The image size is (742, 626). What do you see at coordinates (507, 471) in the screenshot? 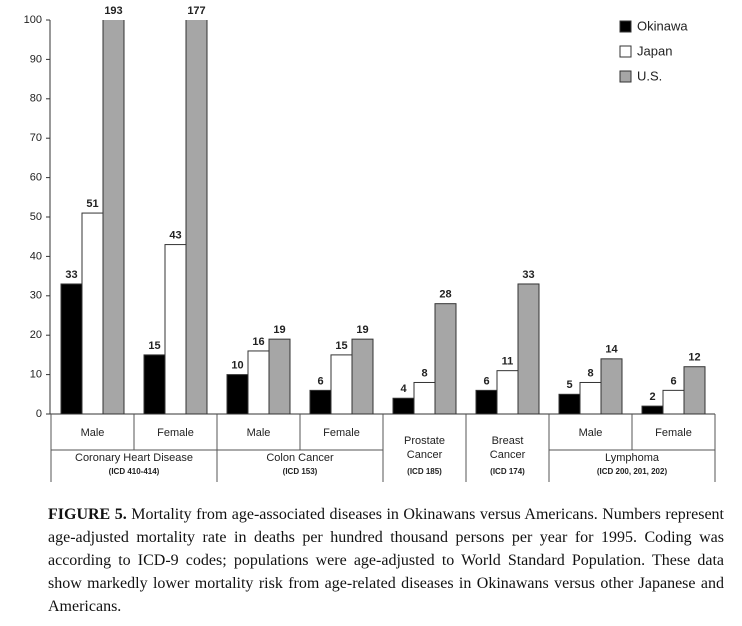
I see `group-code: (ICD 174)` at bounding box center [507, 471].